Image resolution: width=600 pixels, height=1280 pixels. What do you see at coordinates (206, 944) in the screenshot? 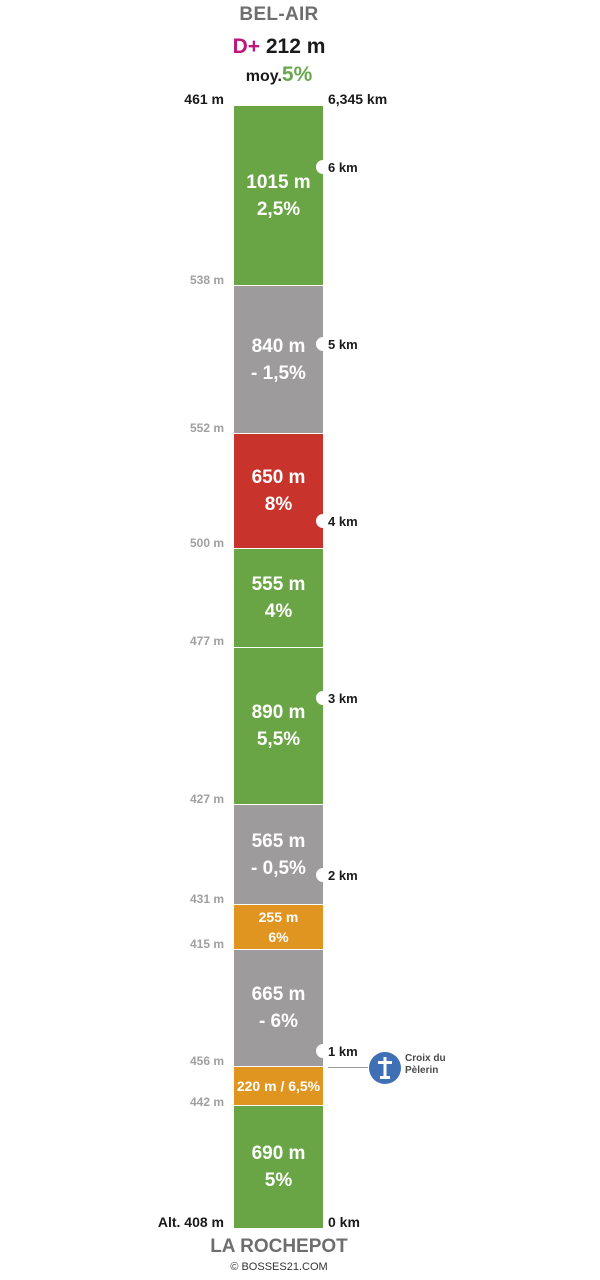
I see `altitude-label: 415 m` at bounding box center [206, 944].